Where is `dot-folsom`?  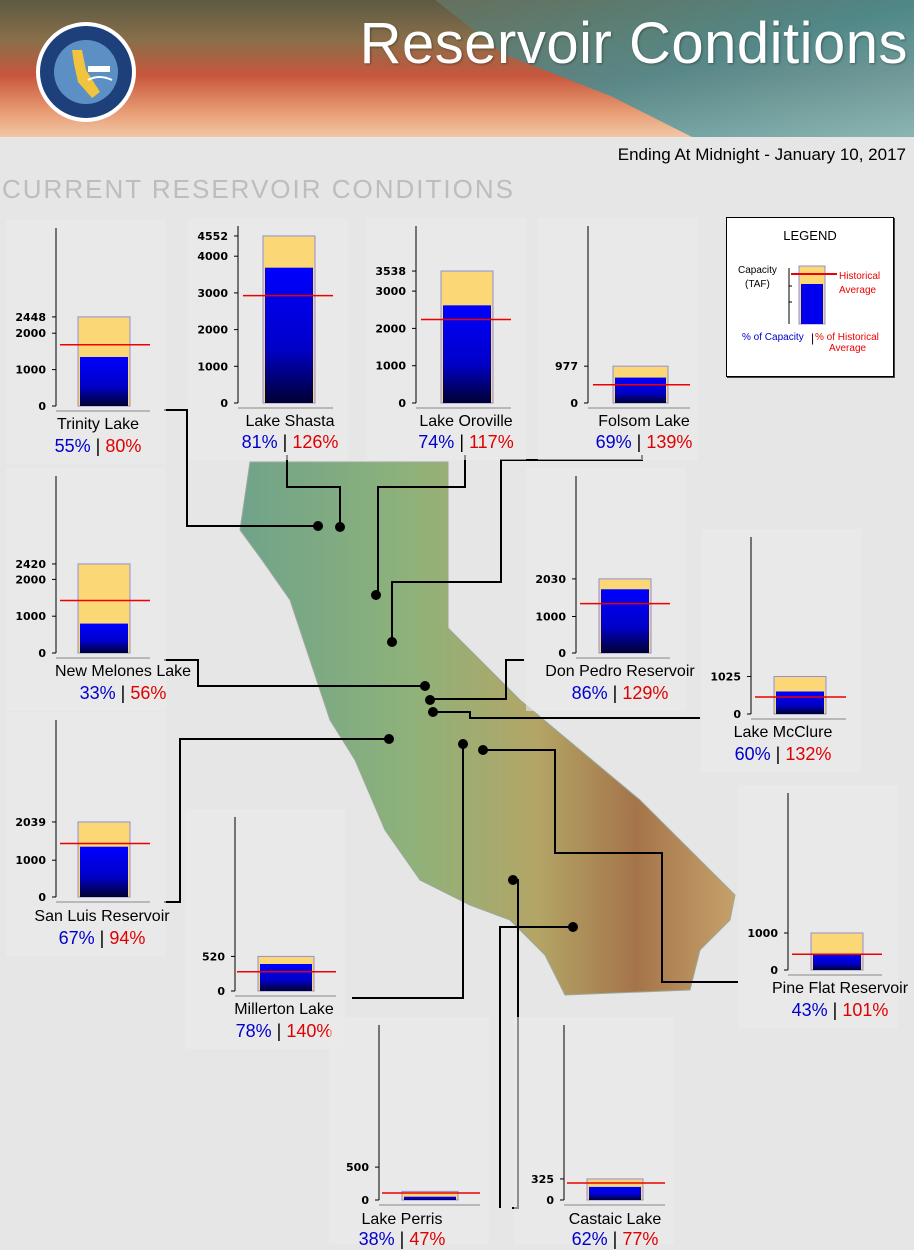
dot-folsom is located at coordinates (392, 642).